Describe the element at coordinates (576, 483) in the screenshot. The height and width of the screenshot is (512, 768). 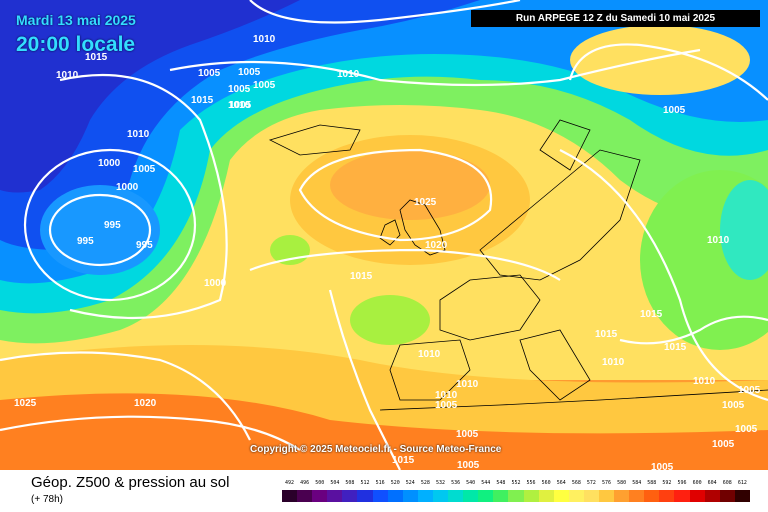
I see `scale-label: 568` at that location.